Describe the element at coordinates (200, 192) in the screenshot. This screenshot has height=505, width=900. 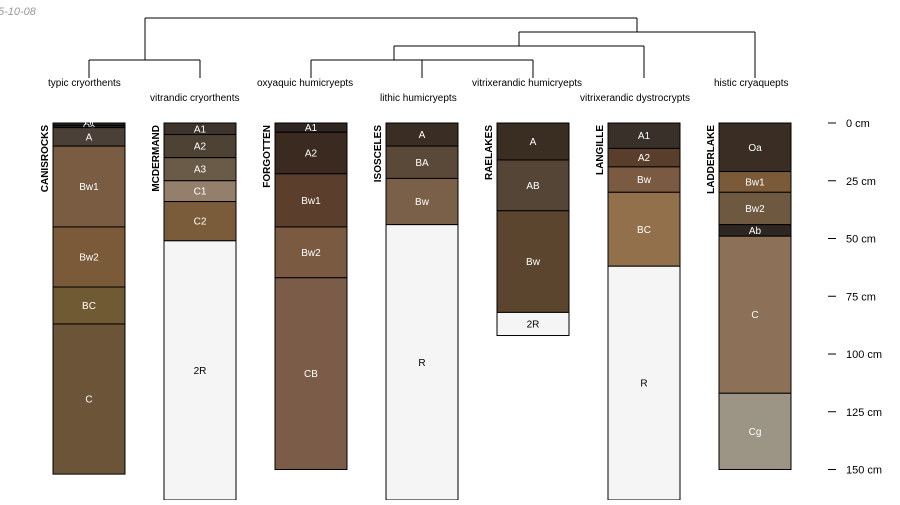
I see `horizon-label: C1` at that location.